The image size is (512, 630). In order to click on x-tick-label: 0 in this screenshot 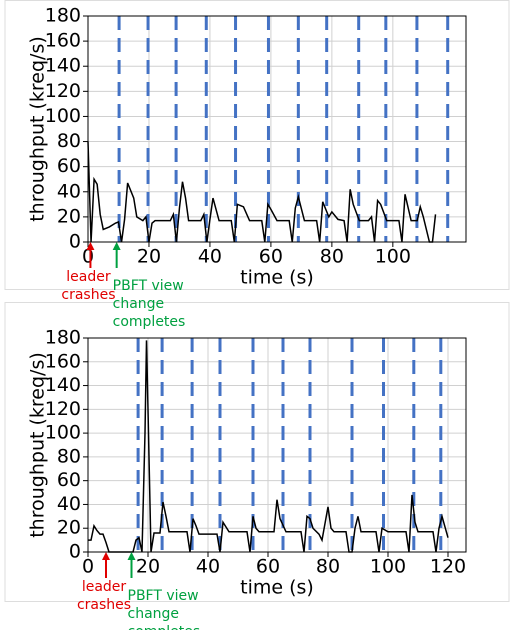, I will do `click(88, 567)`.